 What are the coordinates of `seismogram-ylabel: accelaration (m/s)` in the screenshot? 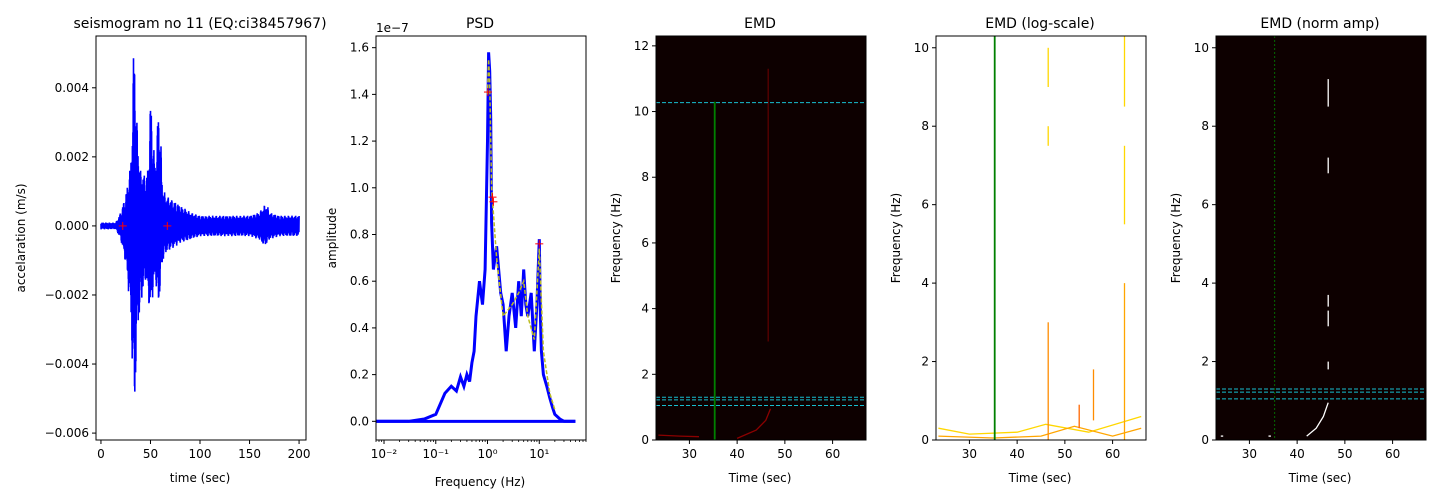 It's located at (21, 237).